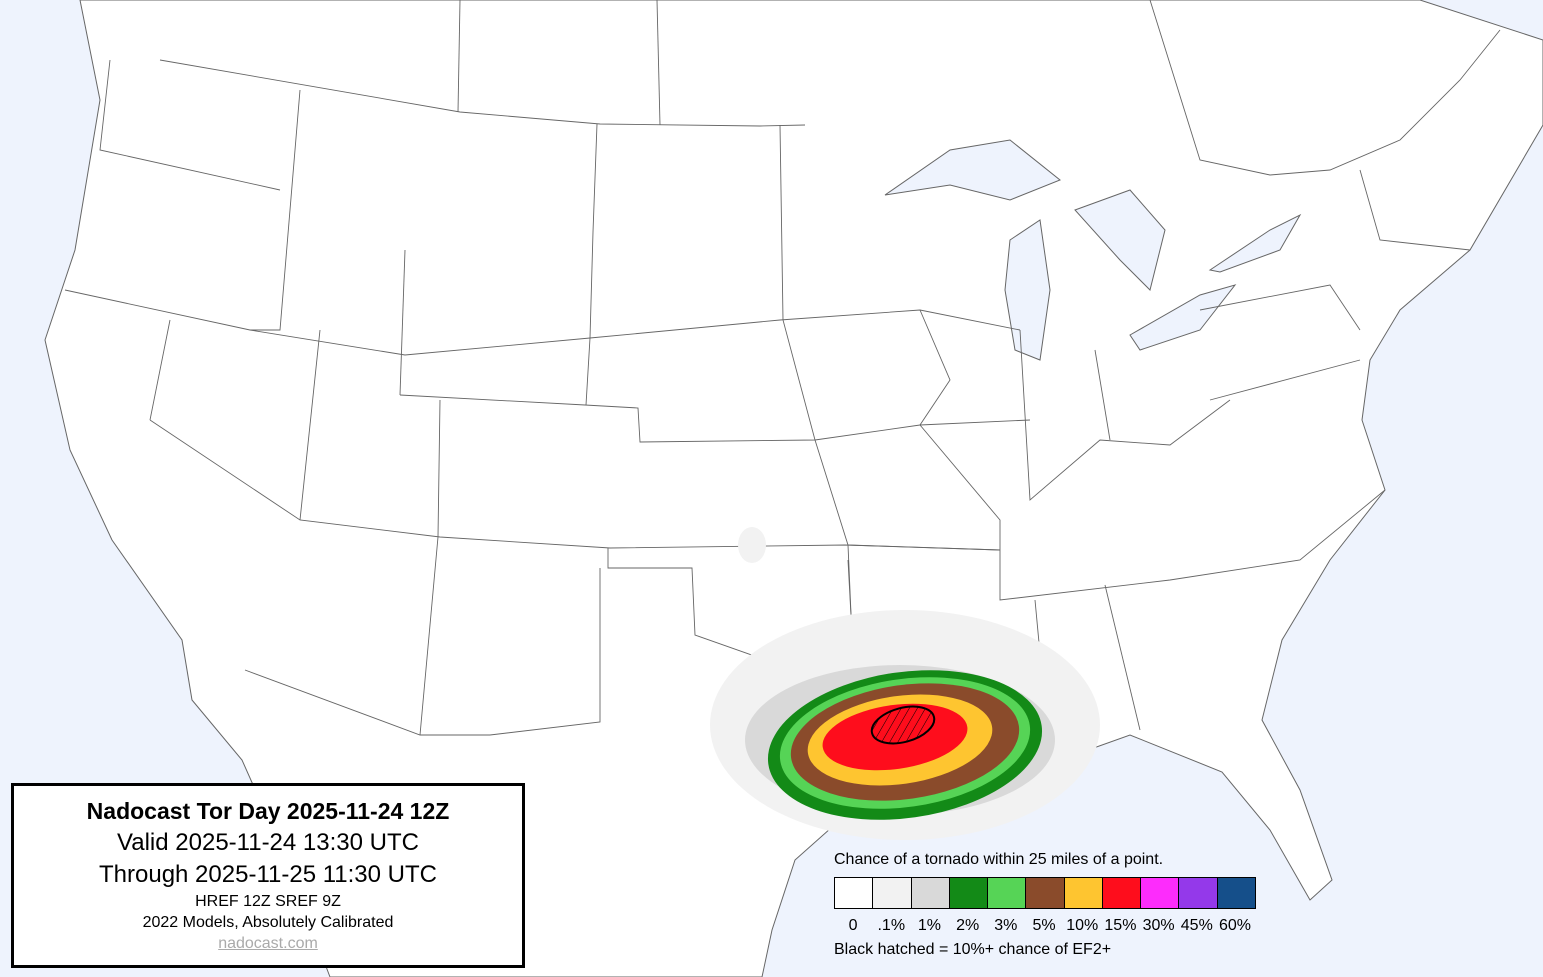 Image resolution: width=1543 pixels, height=977 pixels. I want to click on legend-label: 5%, so click(1044, 925).